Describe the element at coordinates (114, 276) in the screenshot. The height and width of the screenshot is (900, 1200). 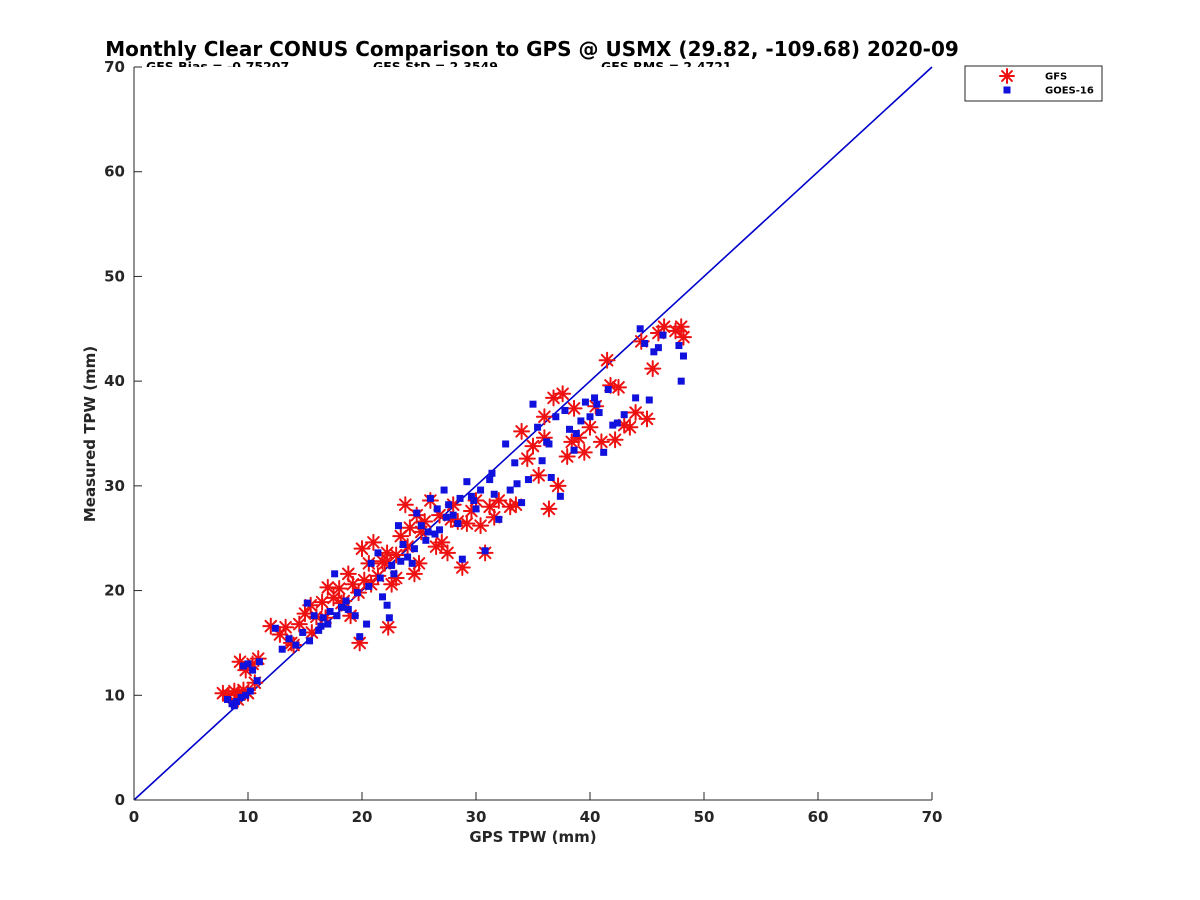
I see `y-tick-label: 50` at that location.